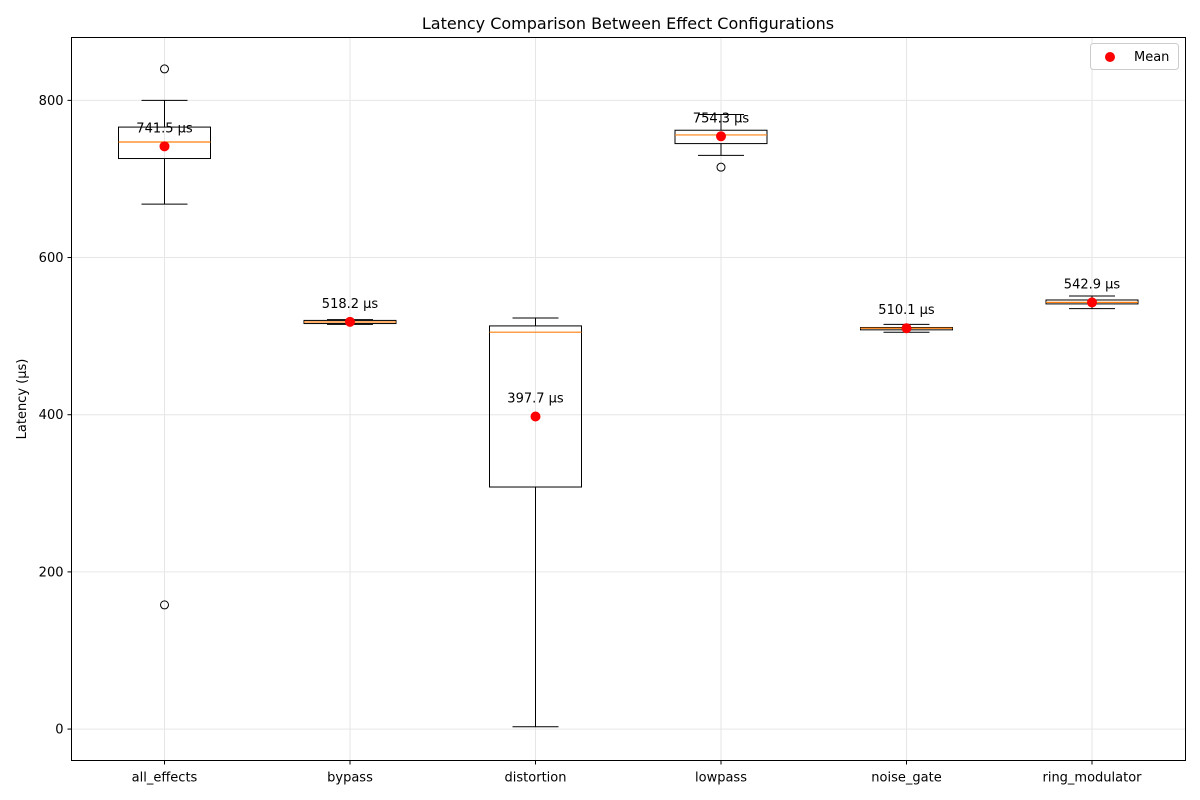  I want to click on y-tick-label: 400, so click(51, 415).